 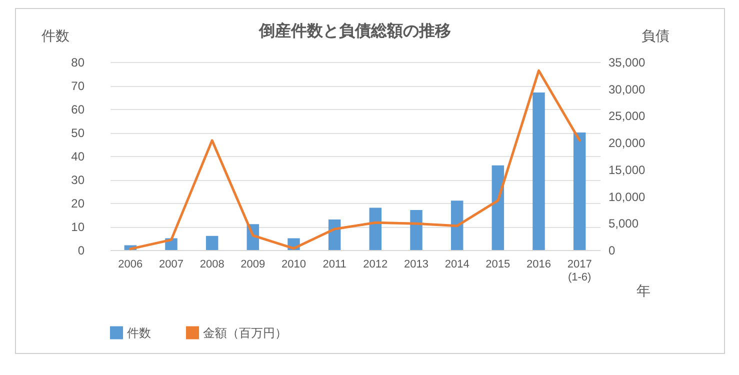 What do you see at coordinates (623, 223) in the screenshot?
I see `y2-tick-label: 5,000` at bounding box center [623, 223].